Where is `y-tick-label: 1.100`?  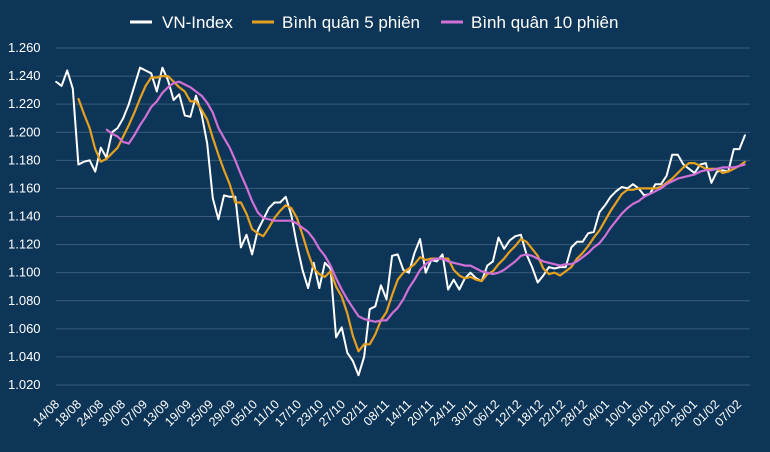
y-tick-label: 1.100 is located at coordinates (24, 272).